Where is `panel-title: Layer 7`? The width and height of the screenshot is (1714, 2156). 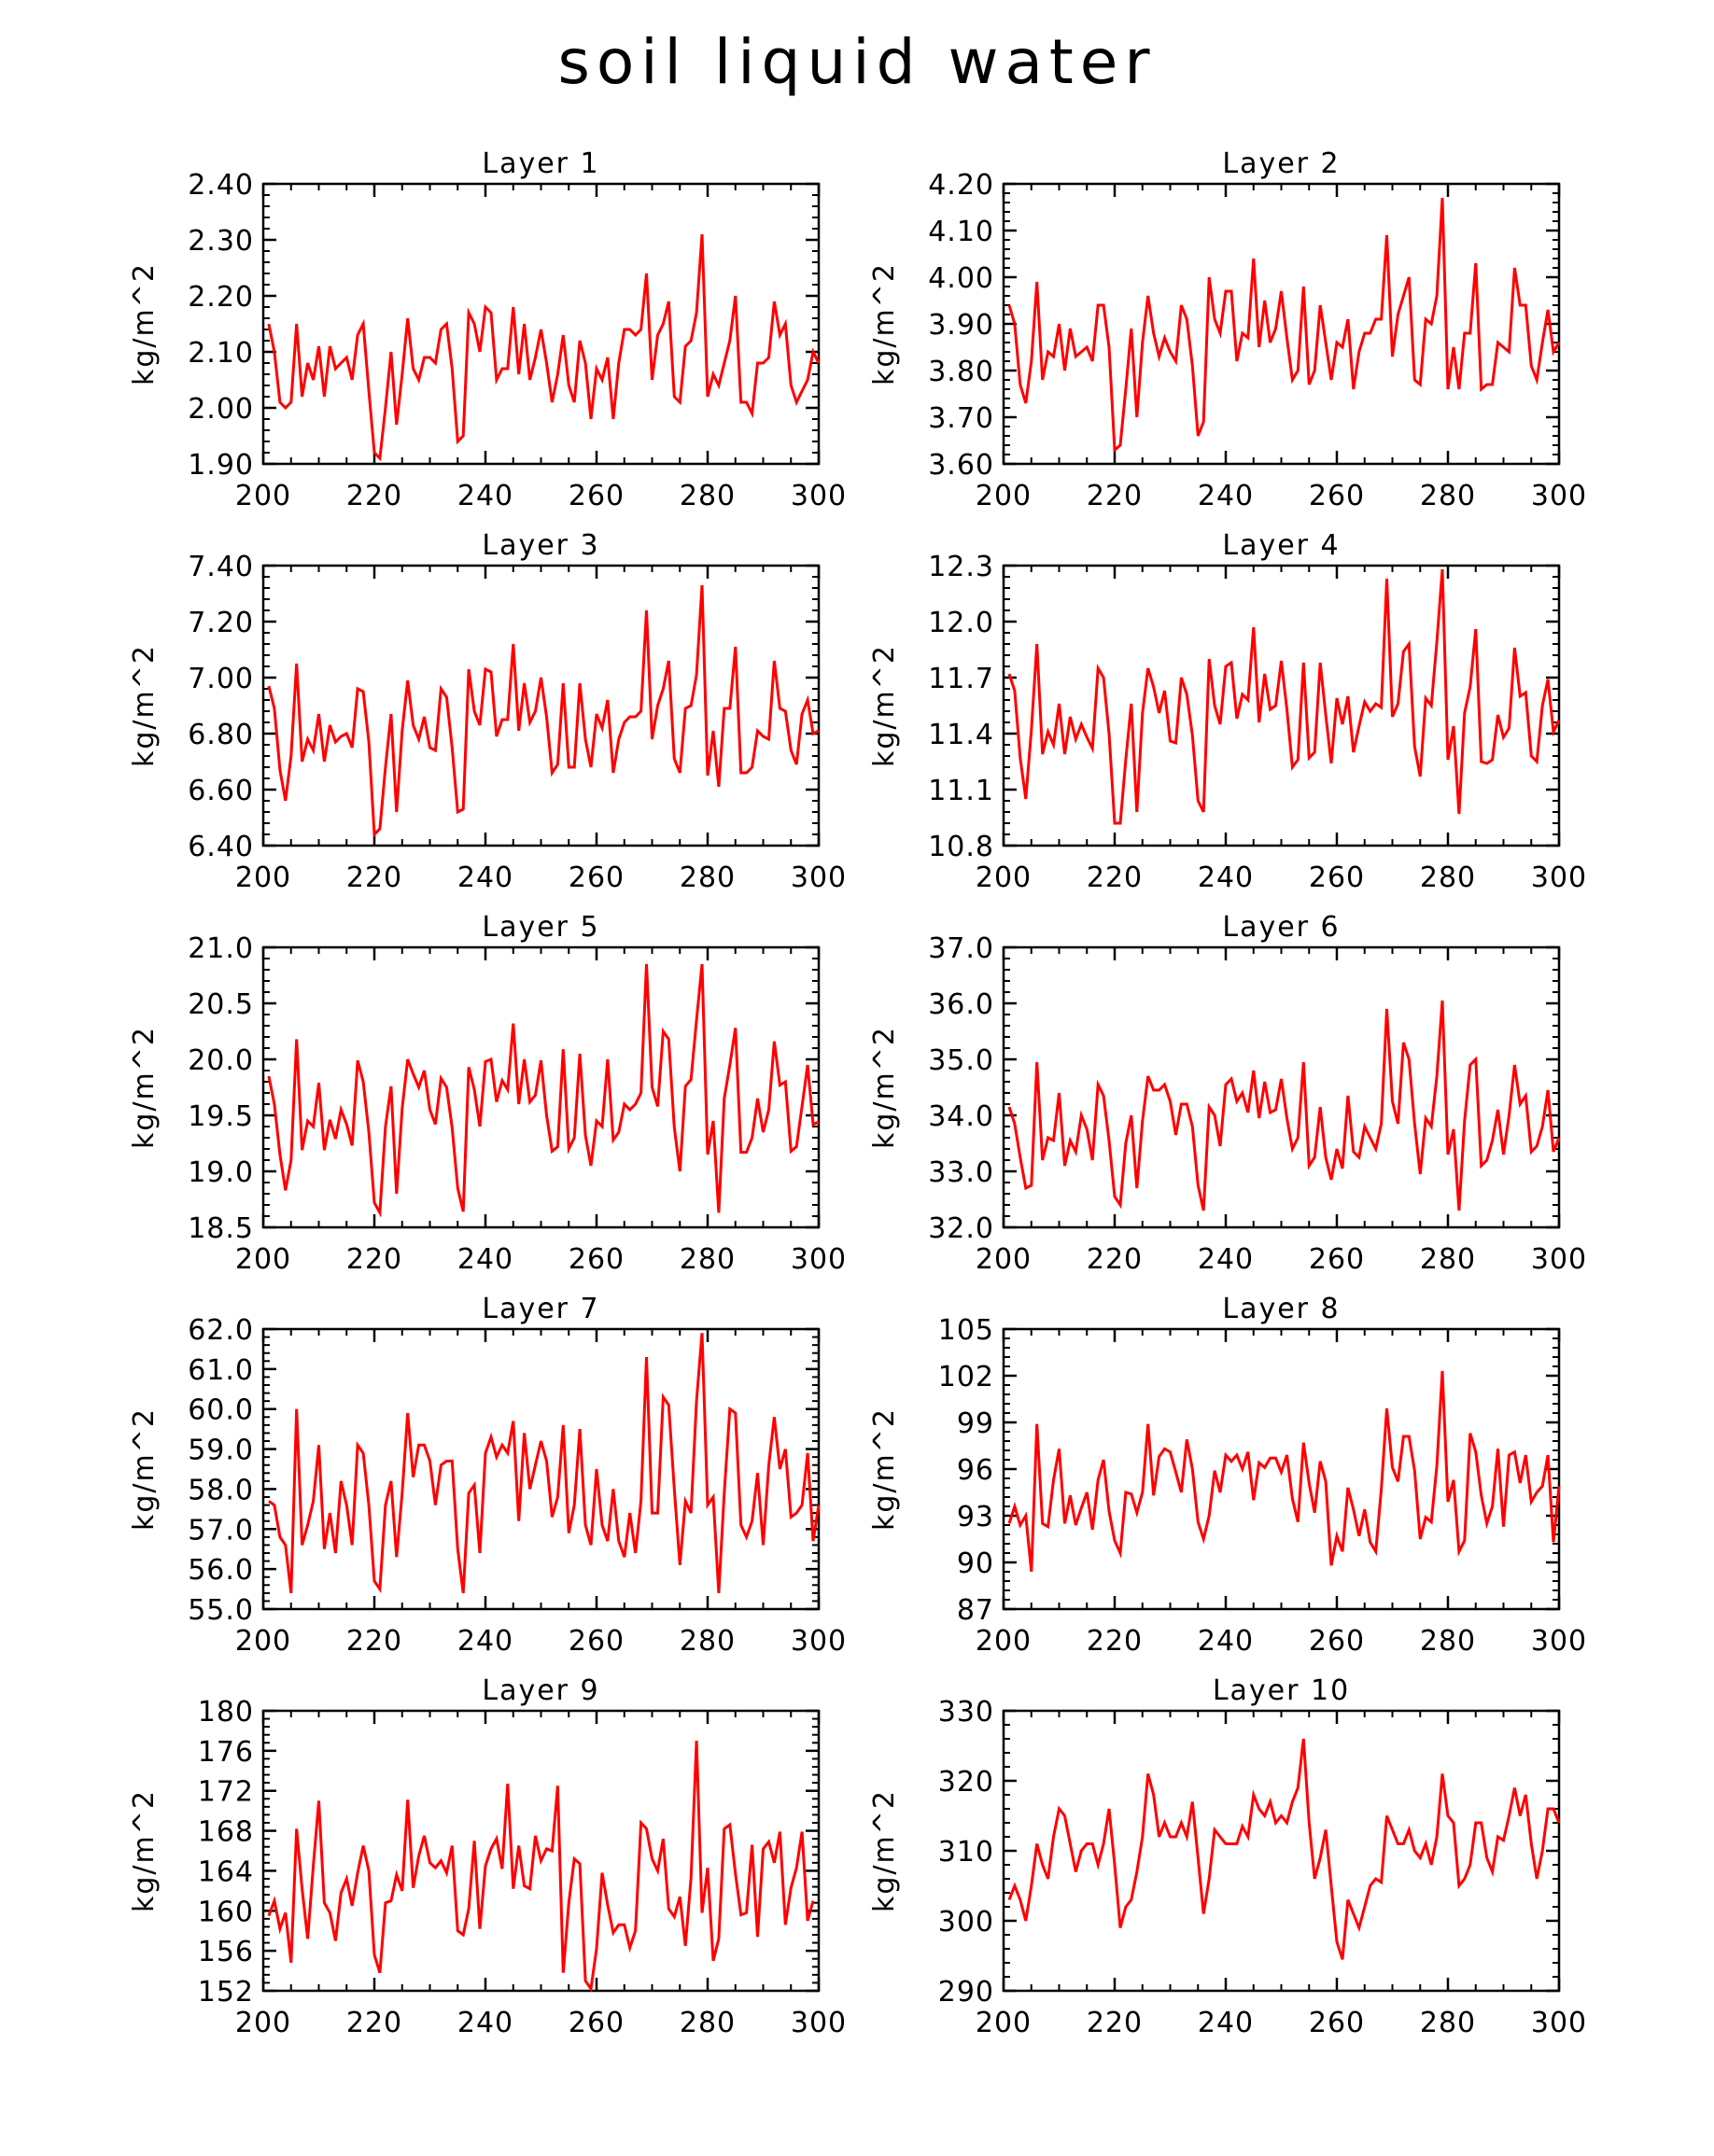 panel-title: Layer 7 is located at coordinates (541, 1309).